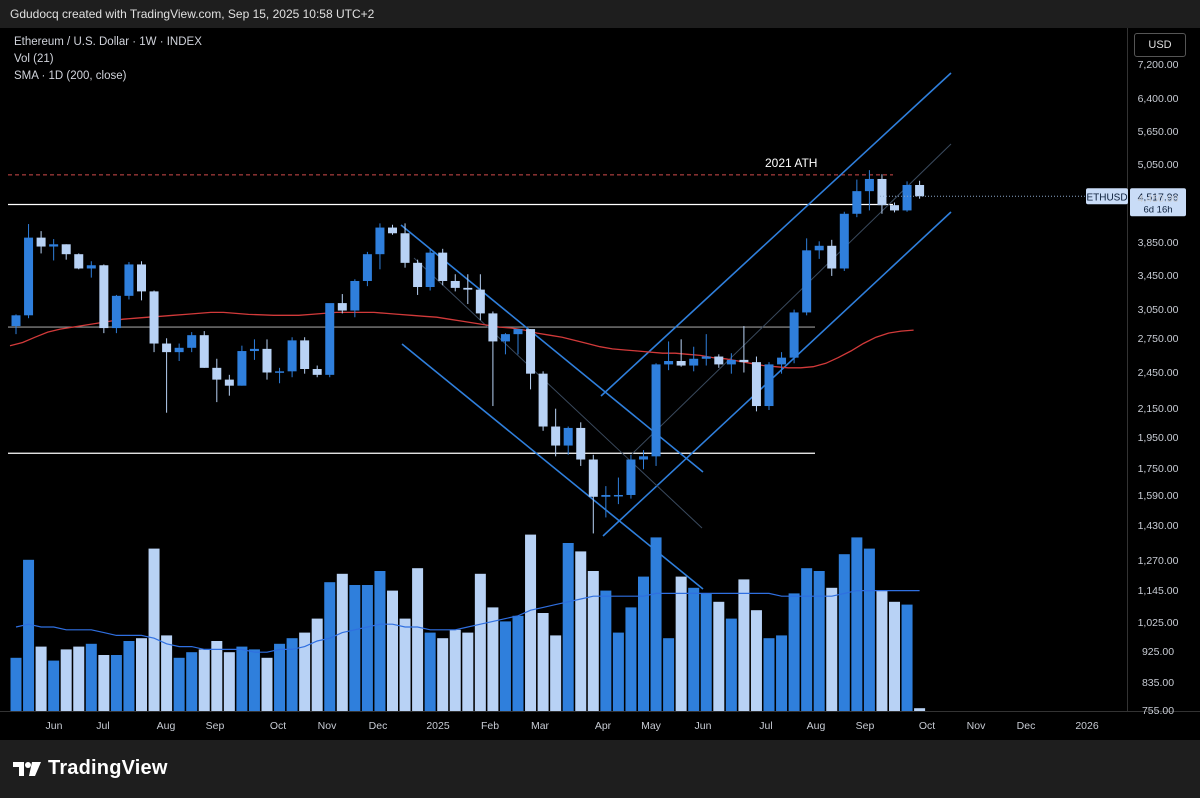 This screenshot has height=798, width=1200. I want to click on price-tick-label: 7,200.00, so click(1158, 65).